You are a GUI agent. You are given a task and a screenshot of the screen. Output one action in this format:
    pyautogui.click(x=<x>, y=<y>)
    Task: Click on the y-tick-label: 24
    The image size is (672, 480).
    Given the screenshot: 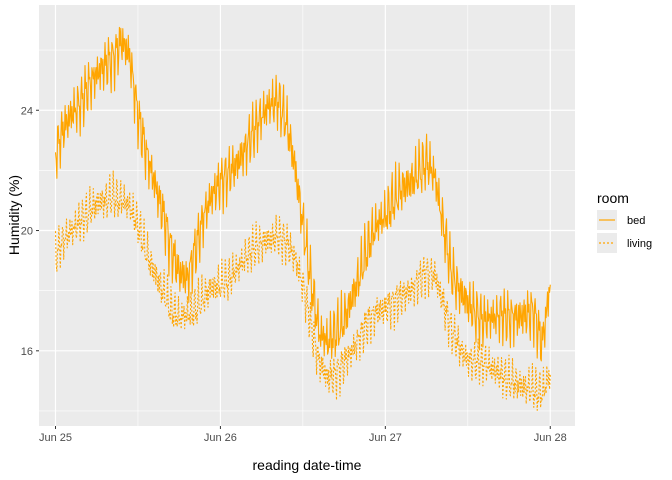 What is the action you would take?
    pyautogui.click(x=27, y=111)
    